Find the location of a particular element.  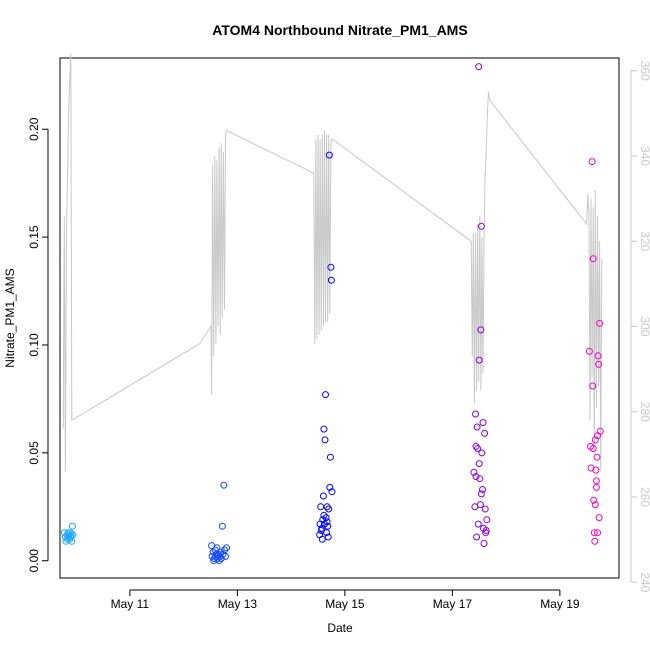

y-tick-label: 0.00 is located at coordinates (34, 561).